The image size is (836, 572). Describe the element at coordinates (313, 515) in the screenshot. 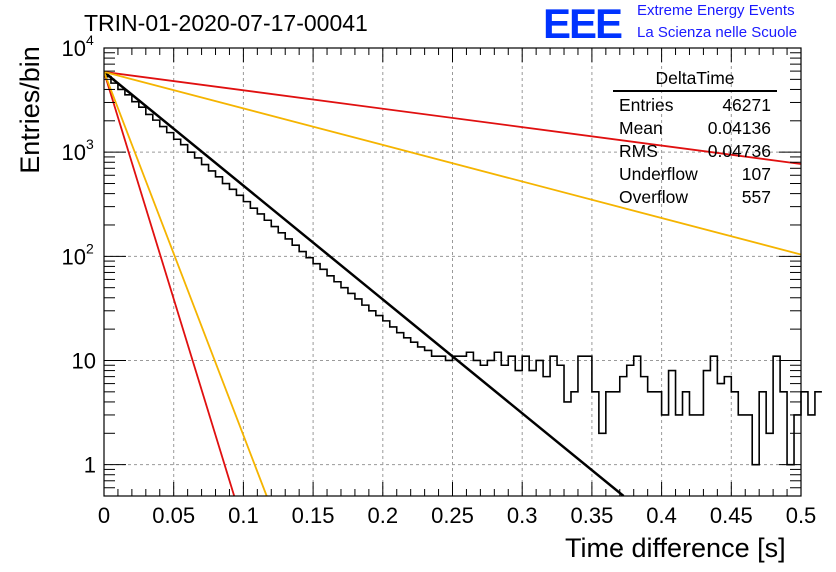

I see `x-tick-label: 0.15` at that location.